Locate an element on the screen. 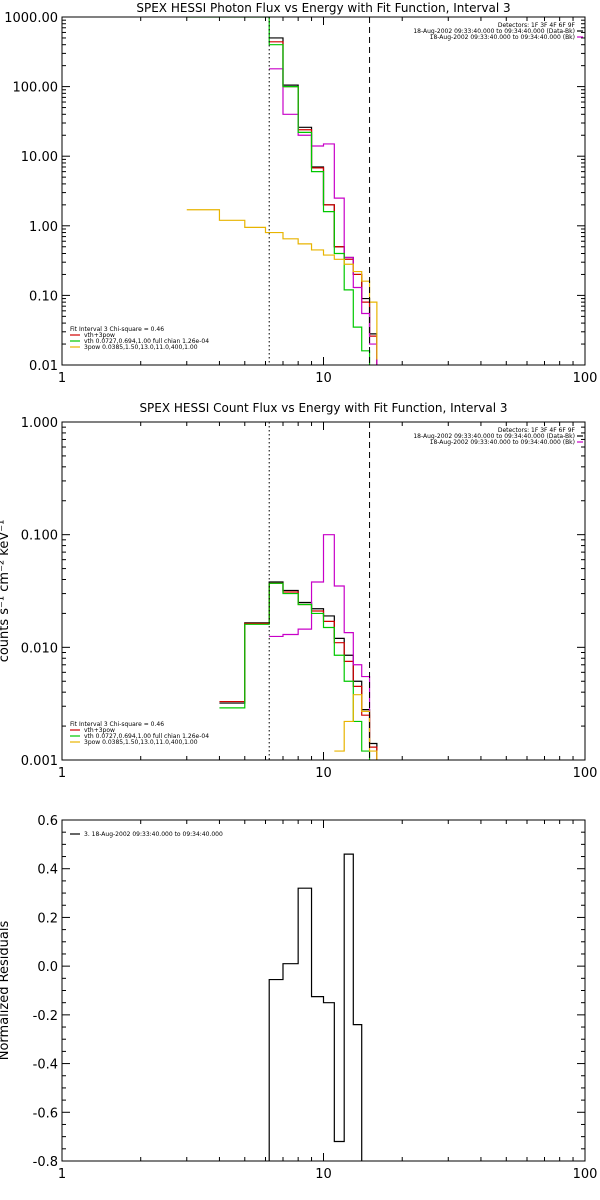 This screenshot has height=1200, width=600. y-tick-label: 0.10 is located at coordinates (43, 296).